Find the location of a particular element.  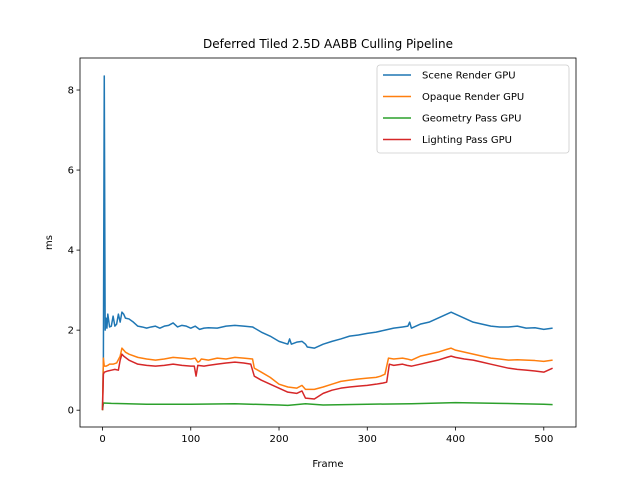

x-axis: 0 100 200 300 400 500 is located at coordinates (326, 436).